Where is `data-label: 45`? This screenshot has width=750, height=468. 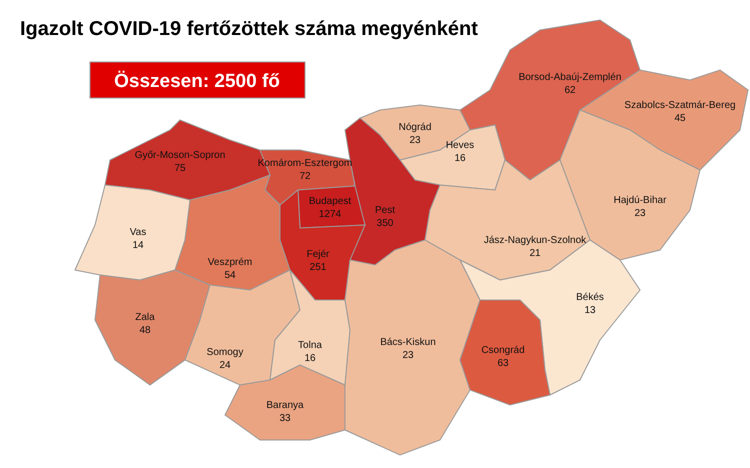
data-label: 45 is located at coordinates (680, 118).